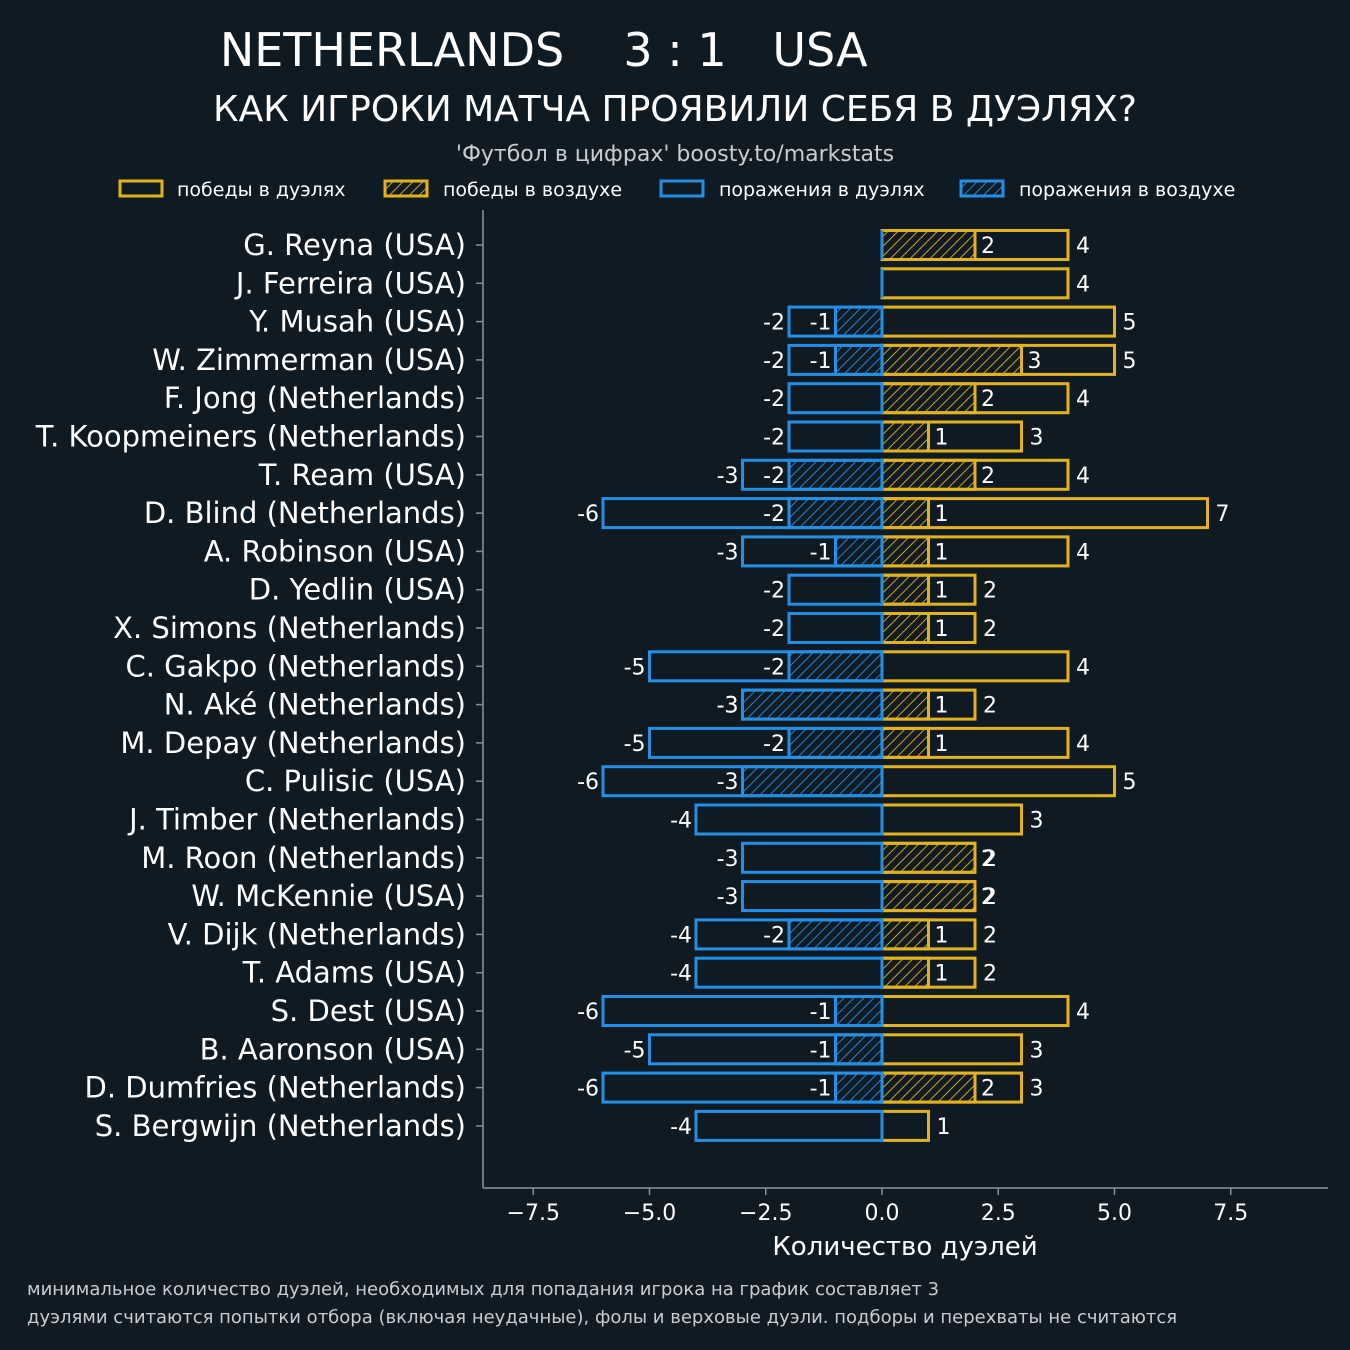  What do you see at coordinates (728, 706) in the screenshot?
I see `label-aerial-losses: -3` at bounding box center [728, 706].